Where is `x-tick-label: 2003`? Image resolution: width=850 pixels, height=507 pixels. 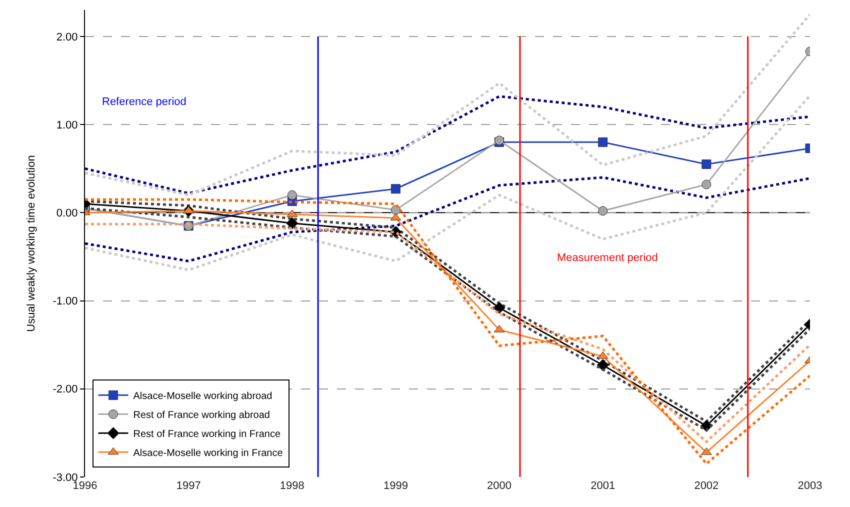 x-tick-label: 2003 is located at coordinates (810, 486).